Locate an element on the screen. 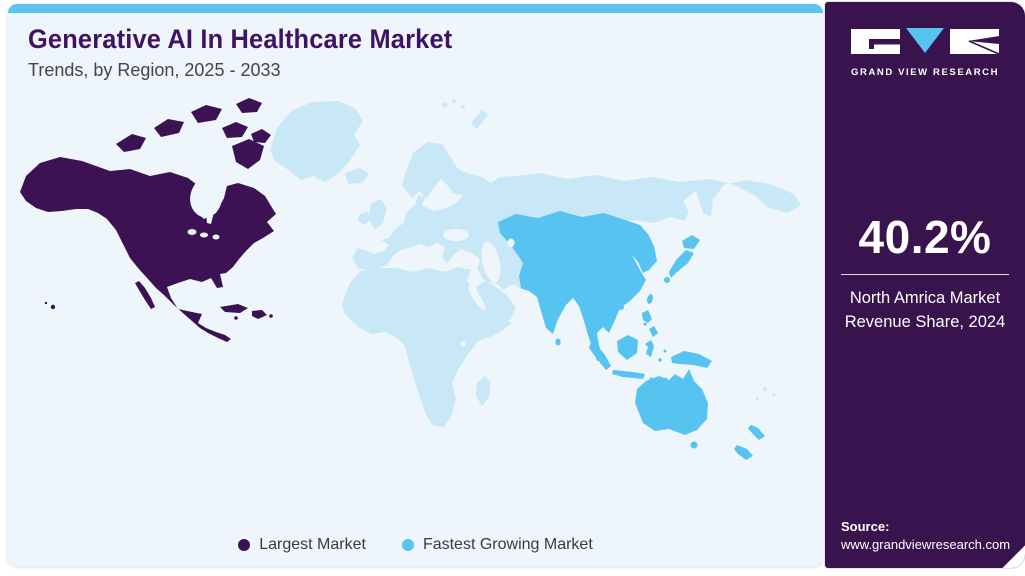 This screenshot has height=576, width=1025. region-ireland is located at coordinates (364, 218).